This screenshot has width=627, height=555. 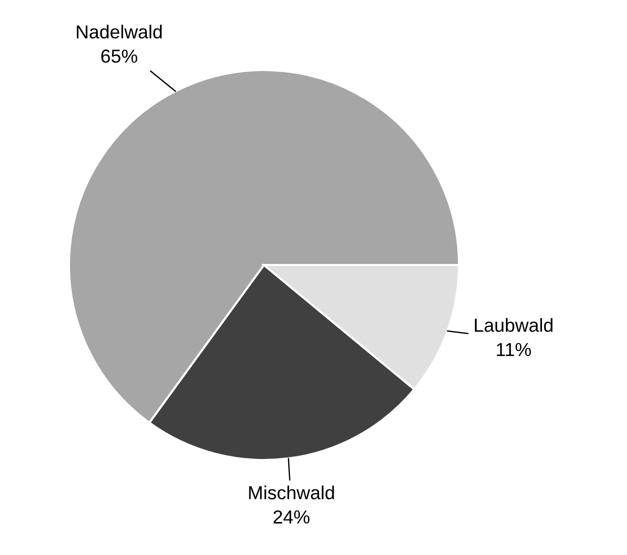 I want to click on data-label: 24%, so click(x=292, y=517).